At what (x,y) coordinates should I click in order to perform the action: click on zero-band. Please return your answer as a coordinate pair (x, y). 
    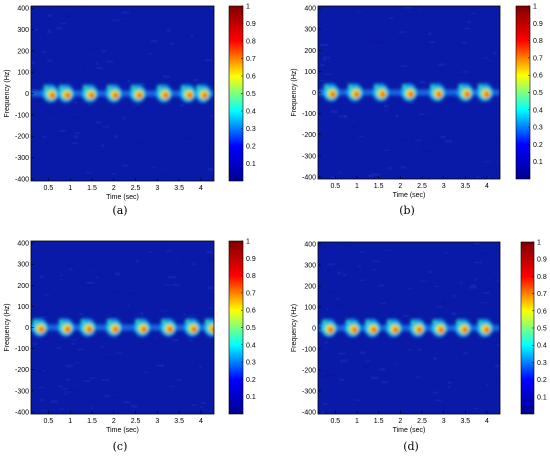
    Looking at the image, I should click on (409, 328).